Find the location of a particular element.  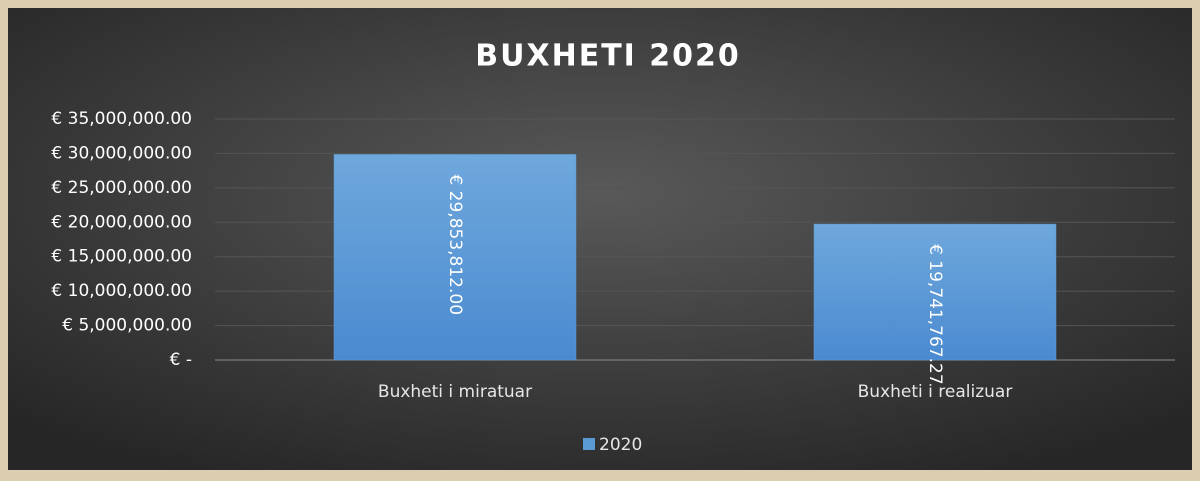

data-label: € 29,853,812.00 is located at coordinates (455, 244).